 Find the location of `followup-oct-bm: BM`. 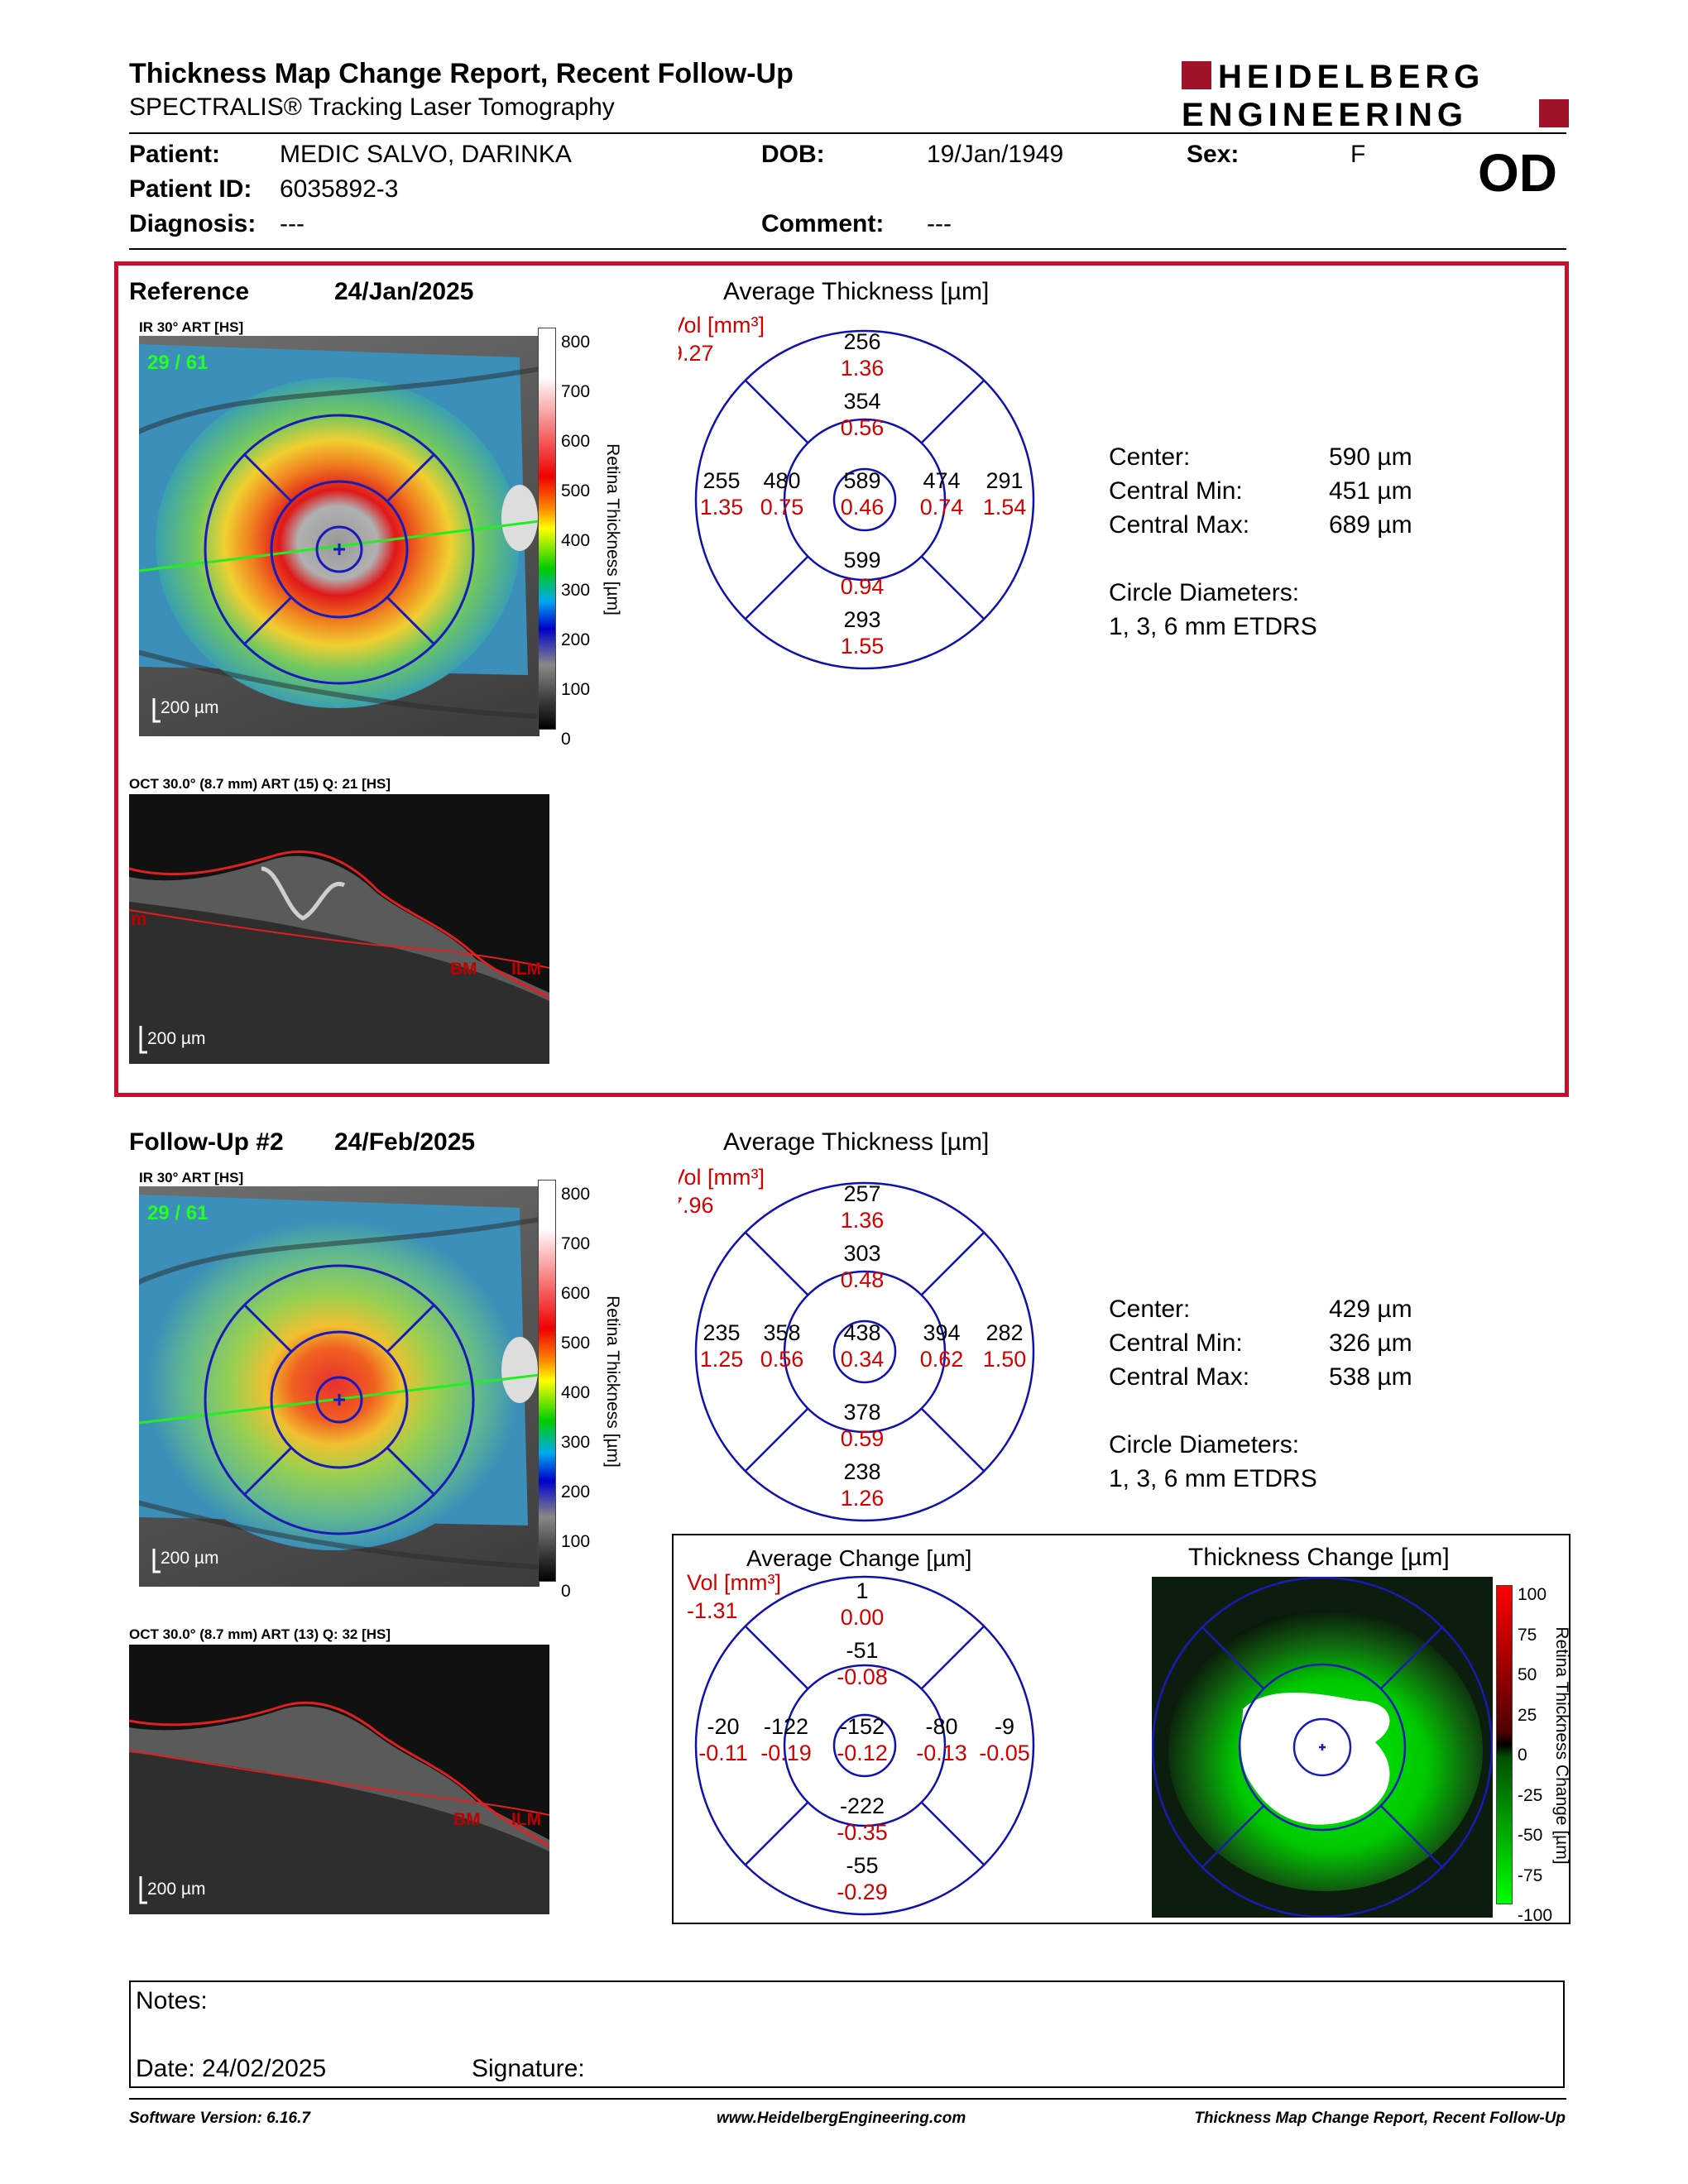

followup-oct-bm: BM is located at coordinates (467, 1819).